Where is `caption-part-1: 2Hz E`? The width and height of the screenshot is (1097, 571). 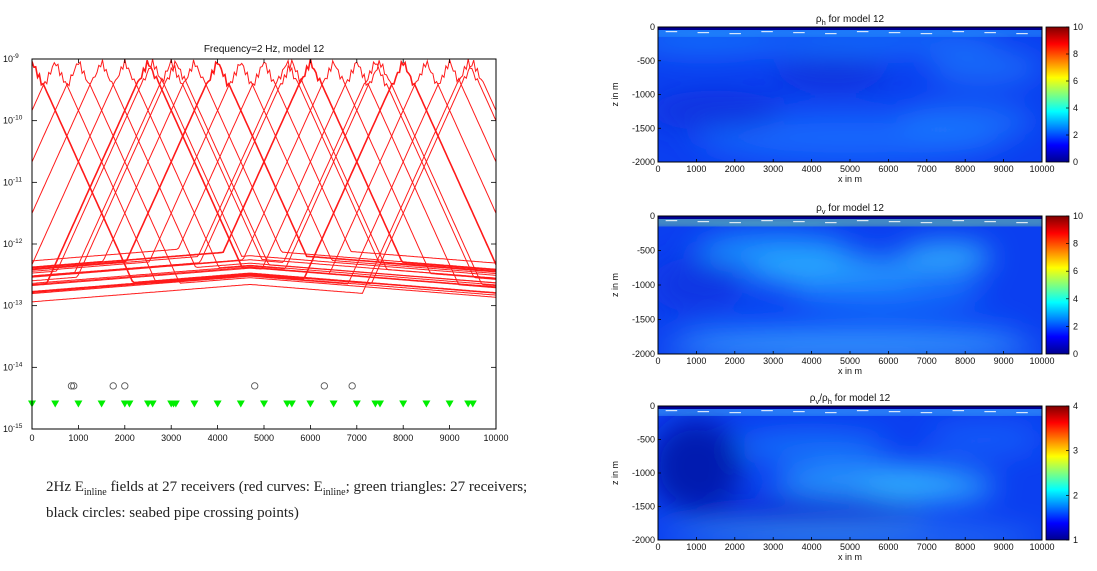
caption-part-1: 2Hz E is located at coordinates (65, 487).